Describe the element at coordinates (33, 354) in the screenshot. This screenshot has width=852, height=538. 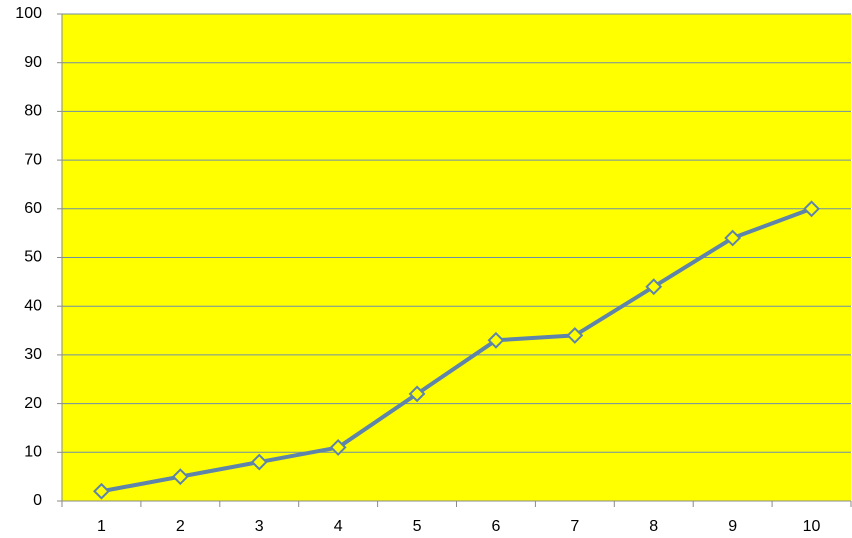
I see `y-tick-label: 30` at that location.